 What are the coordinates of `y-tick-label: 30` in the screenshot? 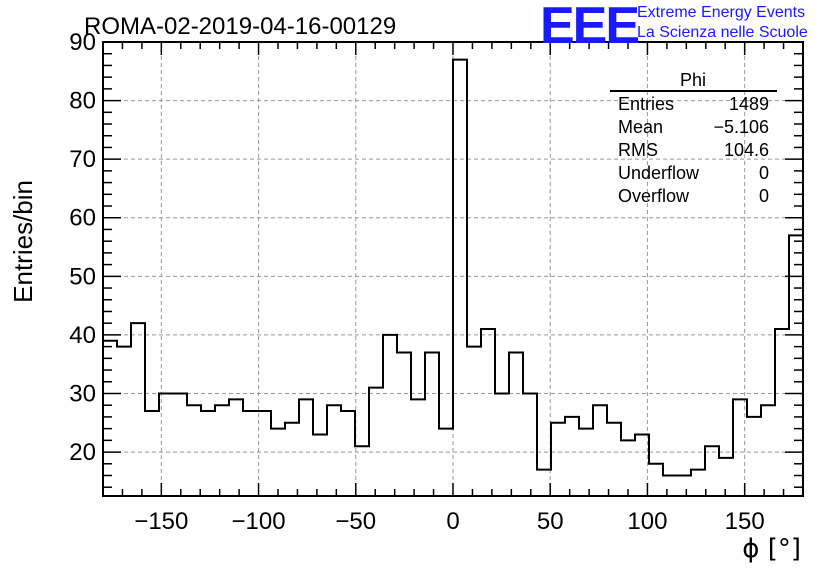 It's located at (82, 393).